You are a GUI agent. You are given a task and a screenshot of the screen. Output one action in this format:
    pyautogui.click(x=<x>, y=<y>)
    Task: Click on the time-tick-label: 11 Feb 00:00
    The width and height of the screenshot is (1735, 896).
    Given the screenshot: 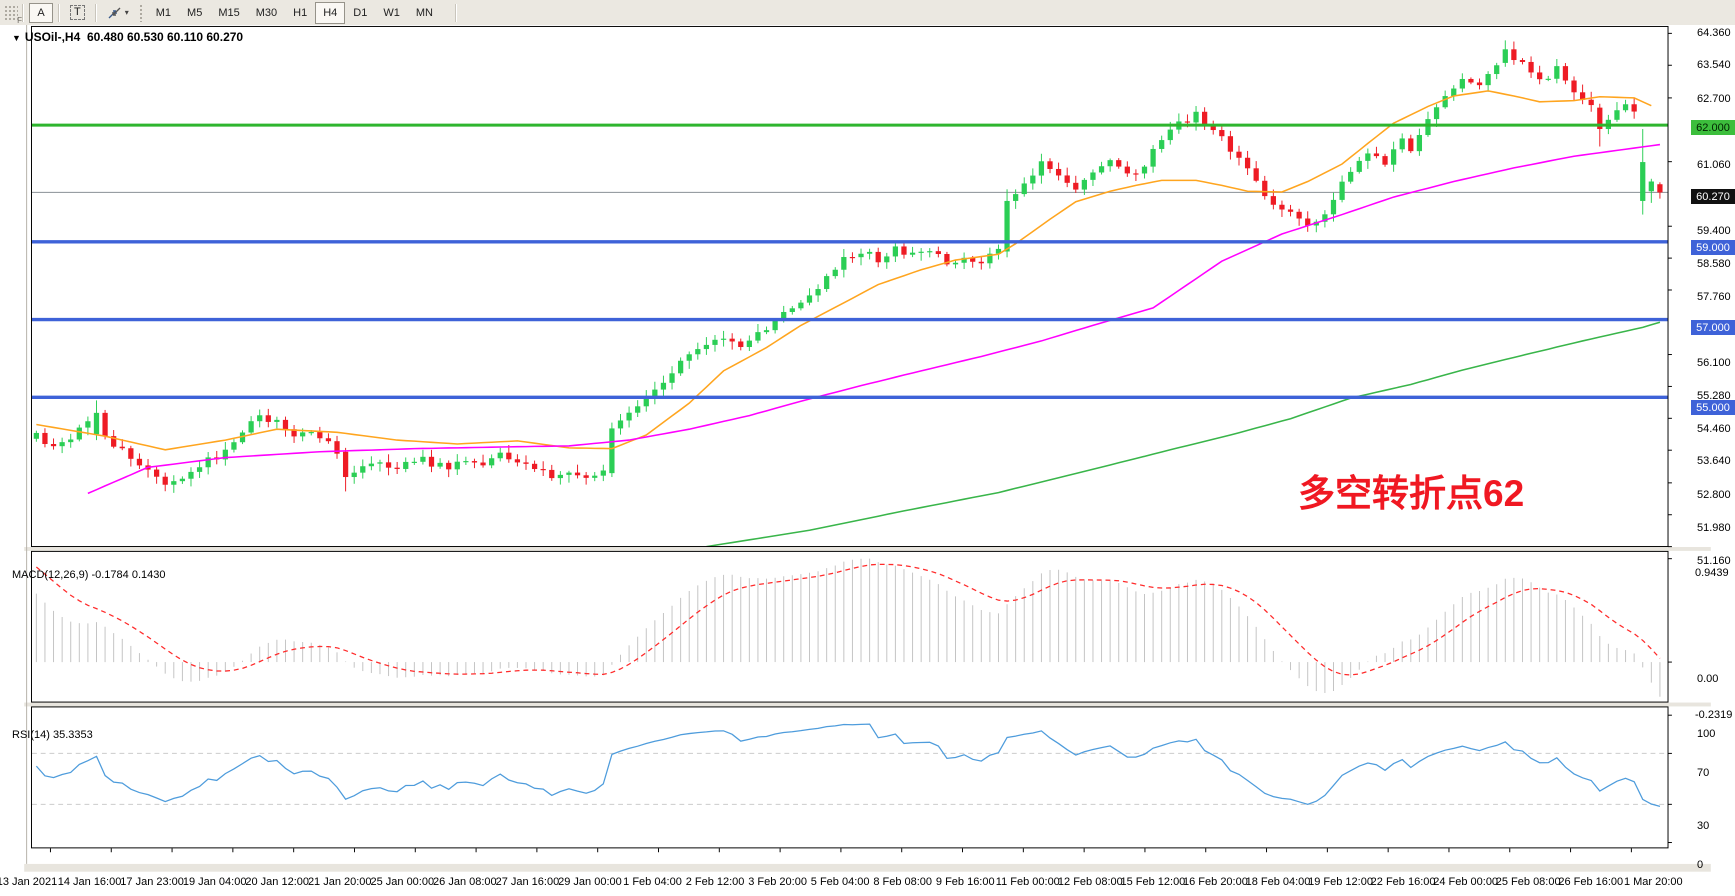 What is the action you would take?
    pyautogui.click(x=1027, y=882)
    